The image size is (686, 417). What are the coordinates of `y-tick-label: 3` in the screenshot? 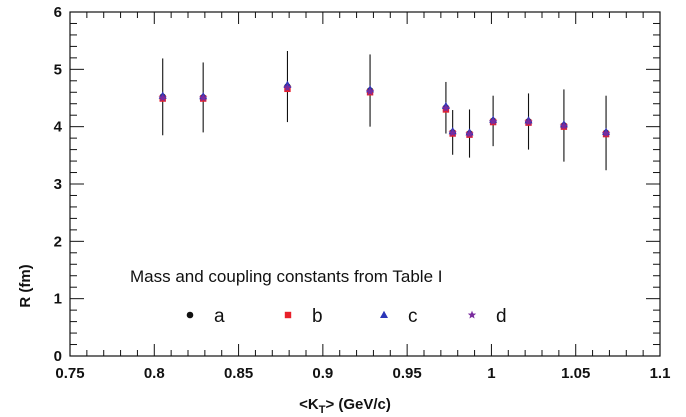 It's located at (58, 184).